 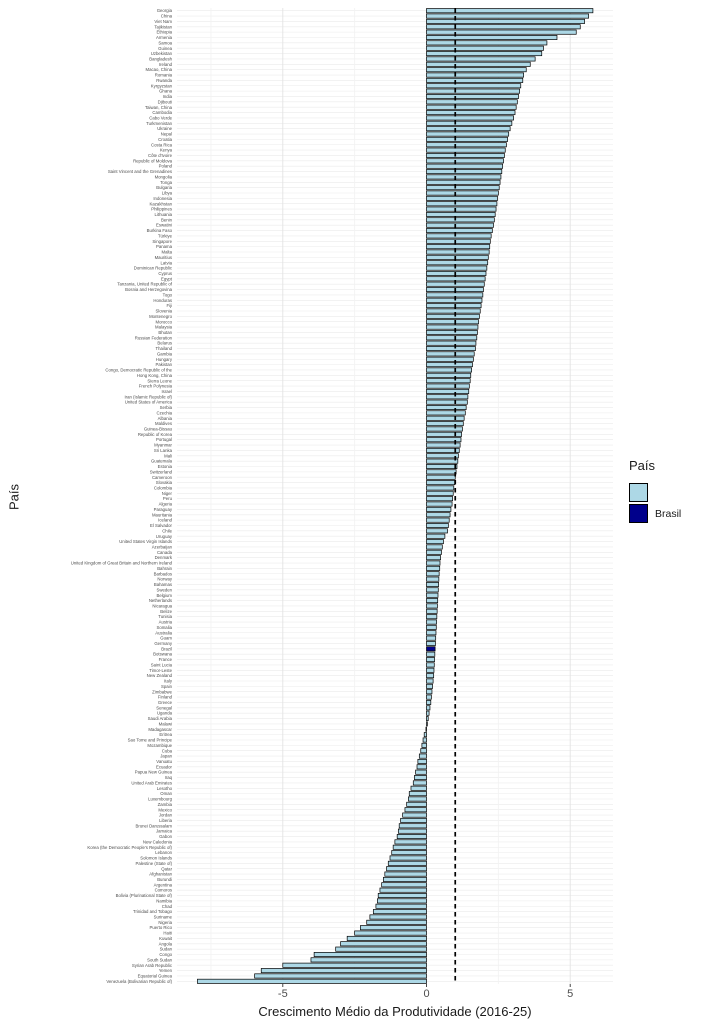 What do you see at coordinates (427, 724) in the screenshot?
I see `bar-Malawi` at bounding box center [427, 724].